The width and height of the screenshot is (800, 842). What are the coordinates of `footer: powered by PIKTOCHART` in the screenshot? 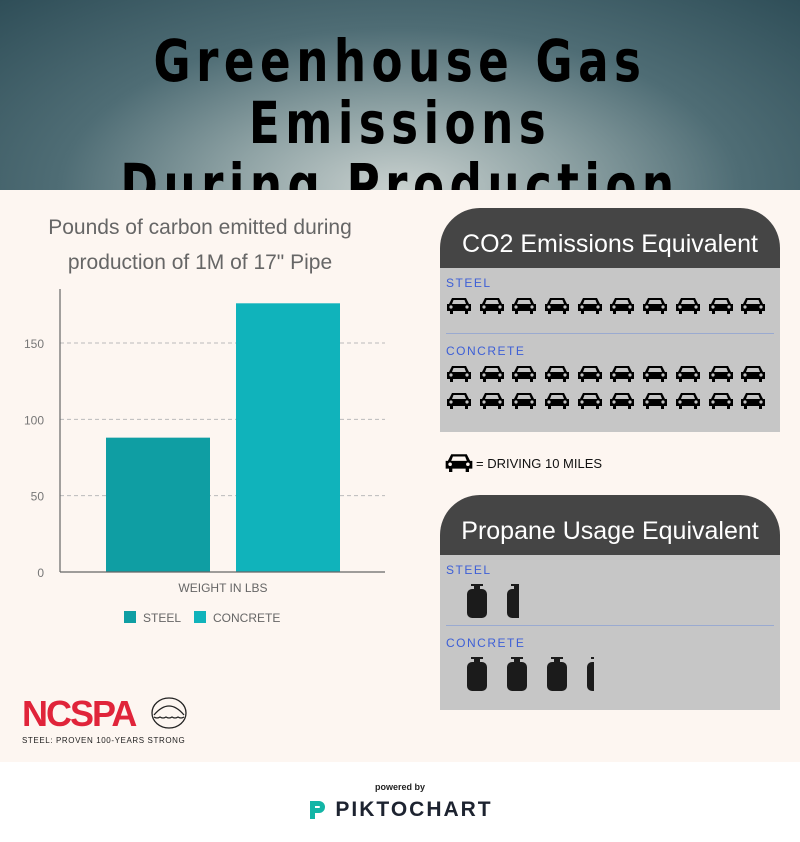 It's located at (400, 802).